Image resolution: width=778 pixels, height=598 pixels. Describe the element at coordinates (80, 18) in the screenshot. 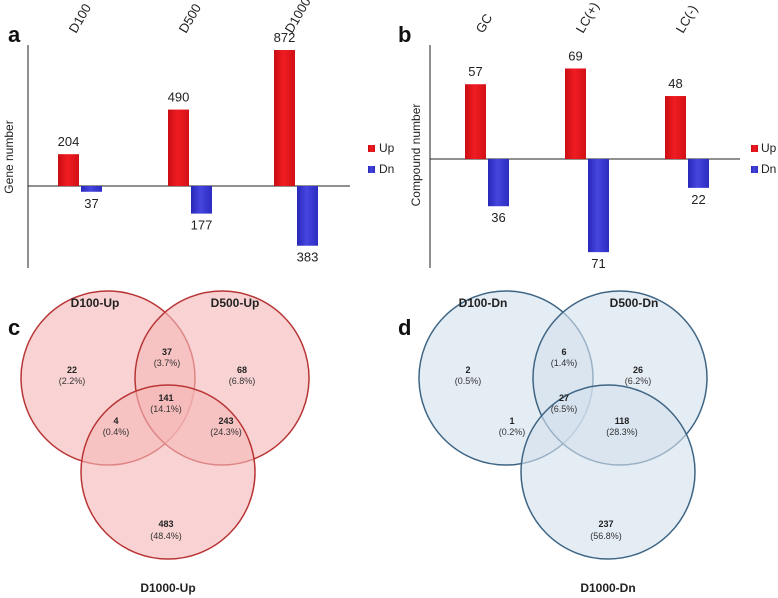

I see `category-label: D100` at that location.